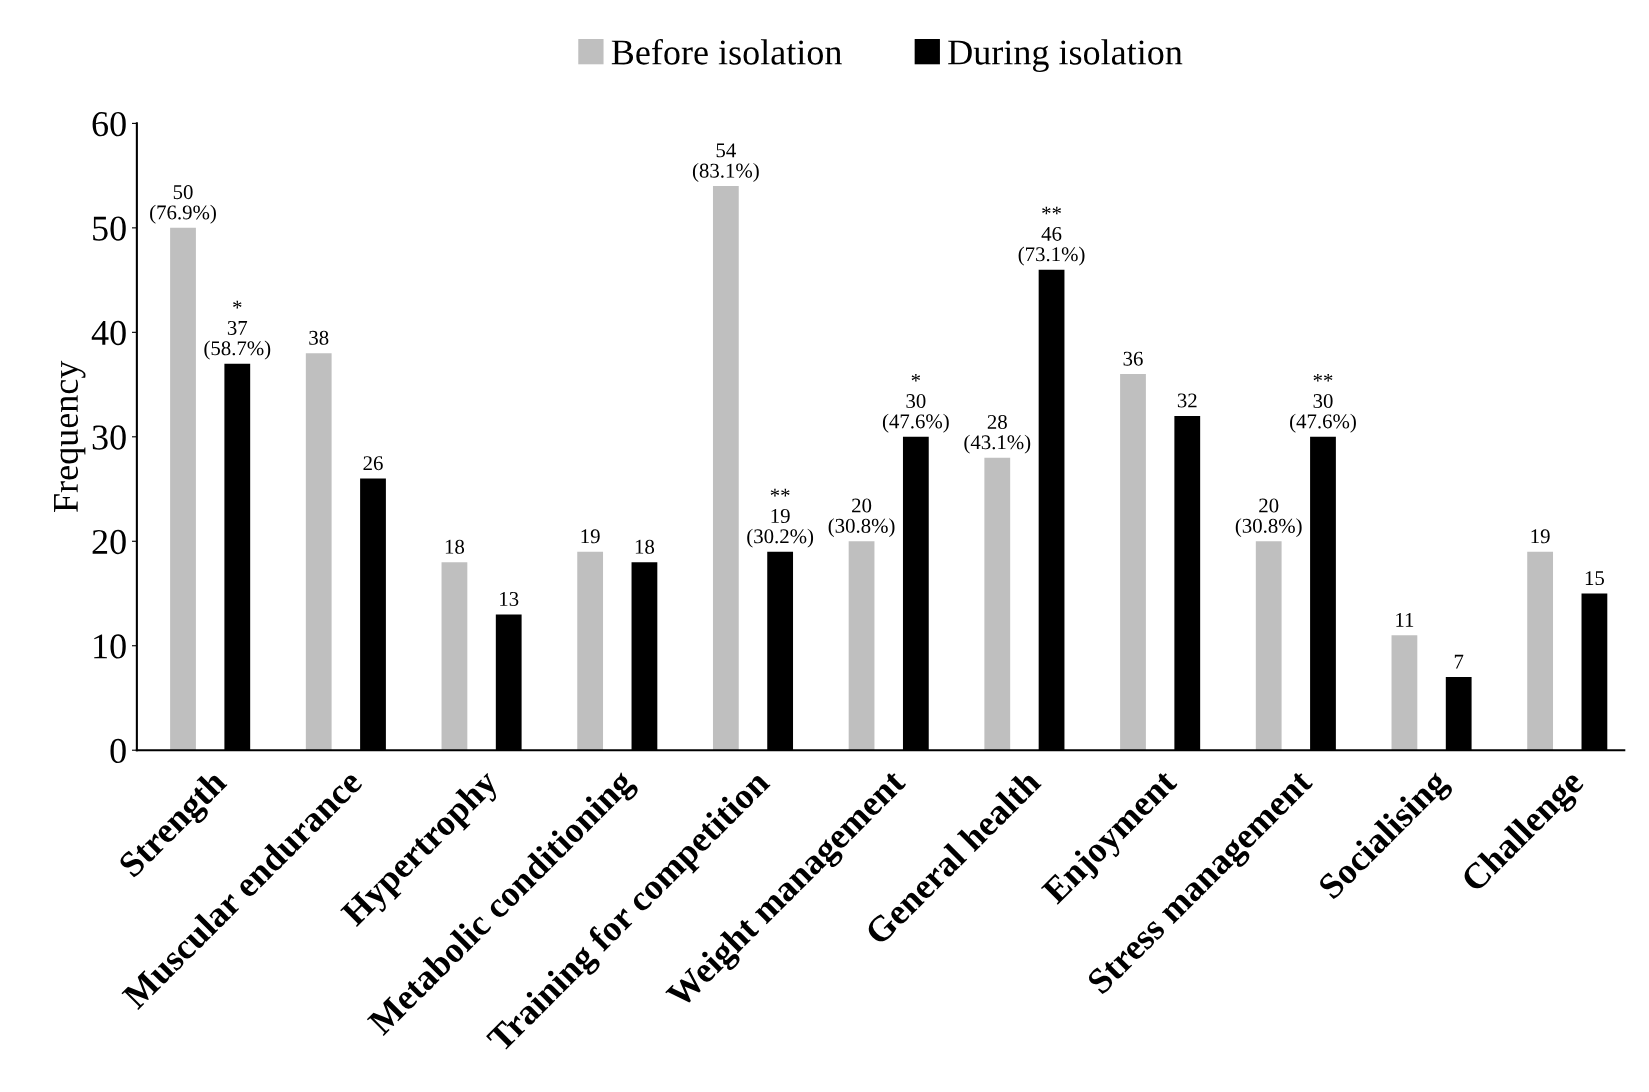  What do you see at coordinates (108, 333) in the screenshot?
I see `y-tick-label: 40` at bounding box center [108, 333].